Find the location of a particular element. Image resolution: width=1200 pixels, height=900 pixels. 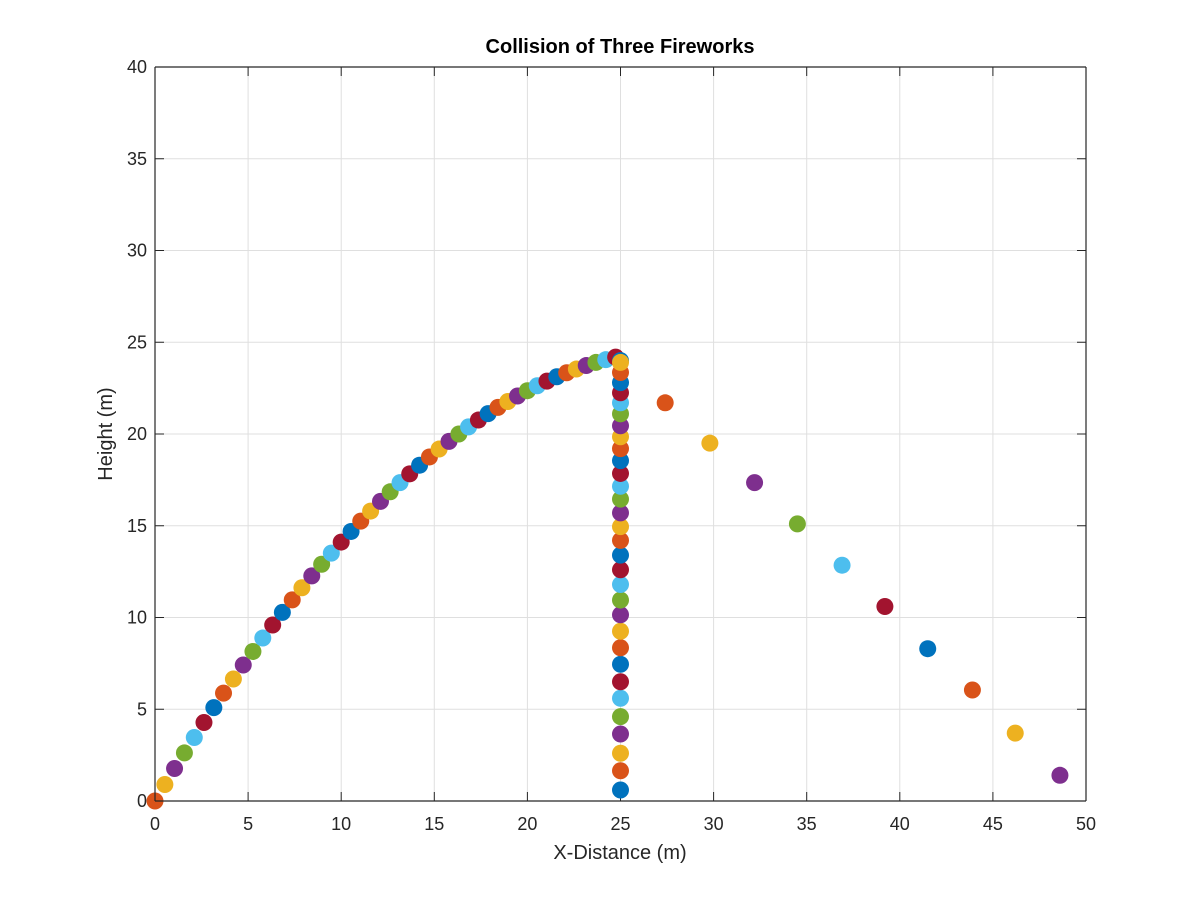

y-tick-label: 15 is located at coordinates (137, 526).